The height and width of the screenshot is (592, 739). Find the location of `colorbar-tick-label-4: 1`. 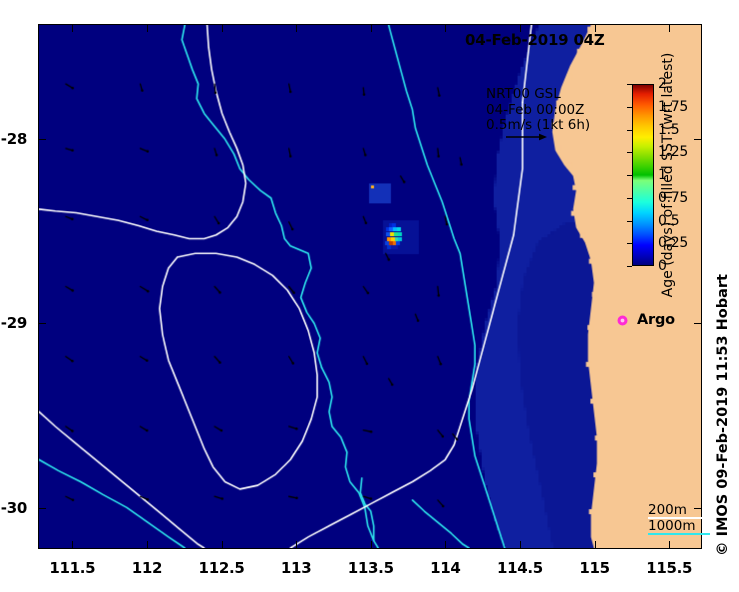

colorbar-tick-label-4: 1 is located at coordinates (662, 175).